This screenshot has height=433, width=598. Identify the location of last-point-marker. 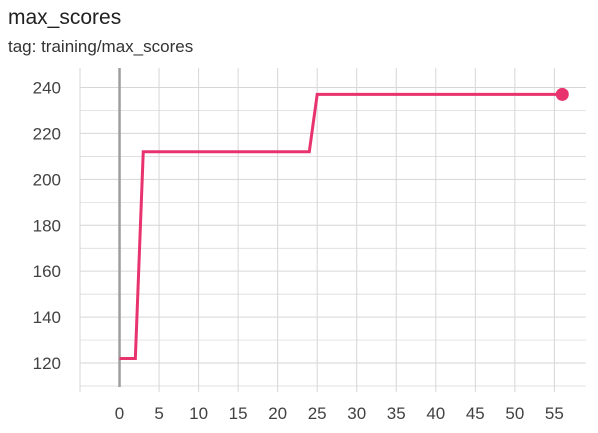
(562, 94).